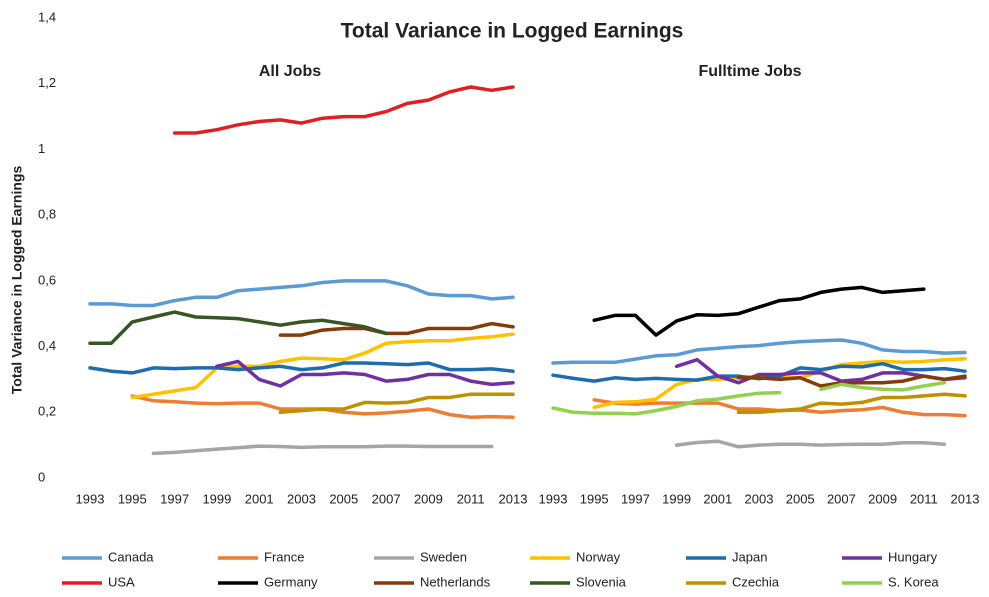 The height and width of the screenshot is (597, 989). What do you see at coordinates (601, 581) in the screenshot?
I see `legend-label: Slovenia` at bounding box center [601, 581].